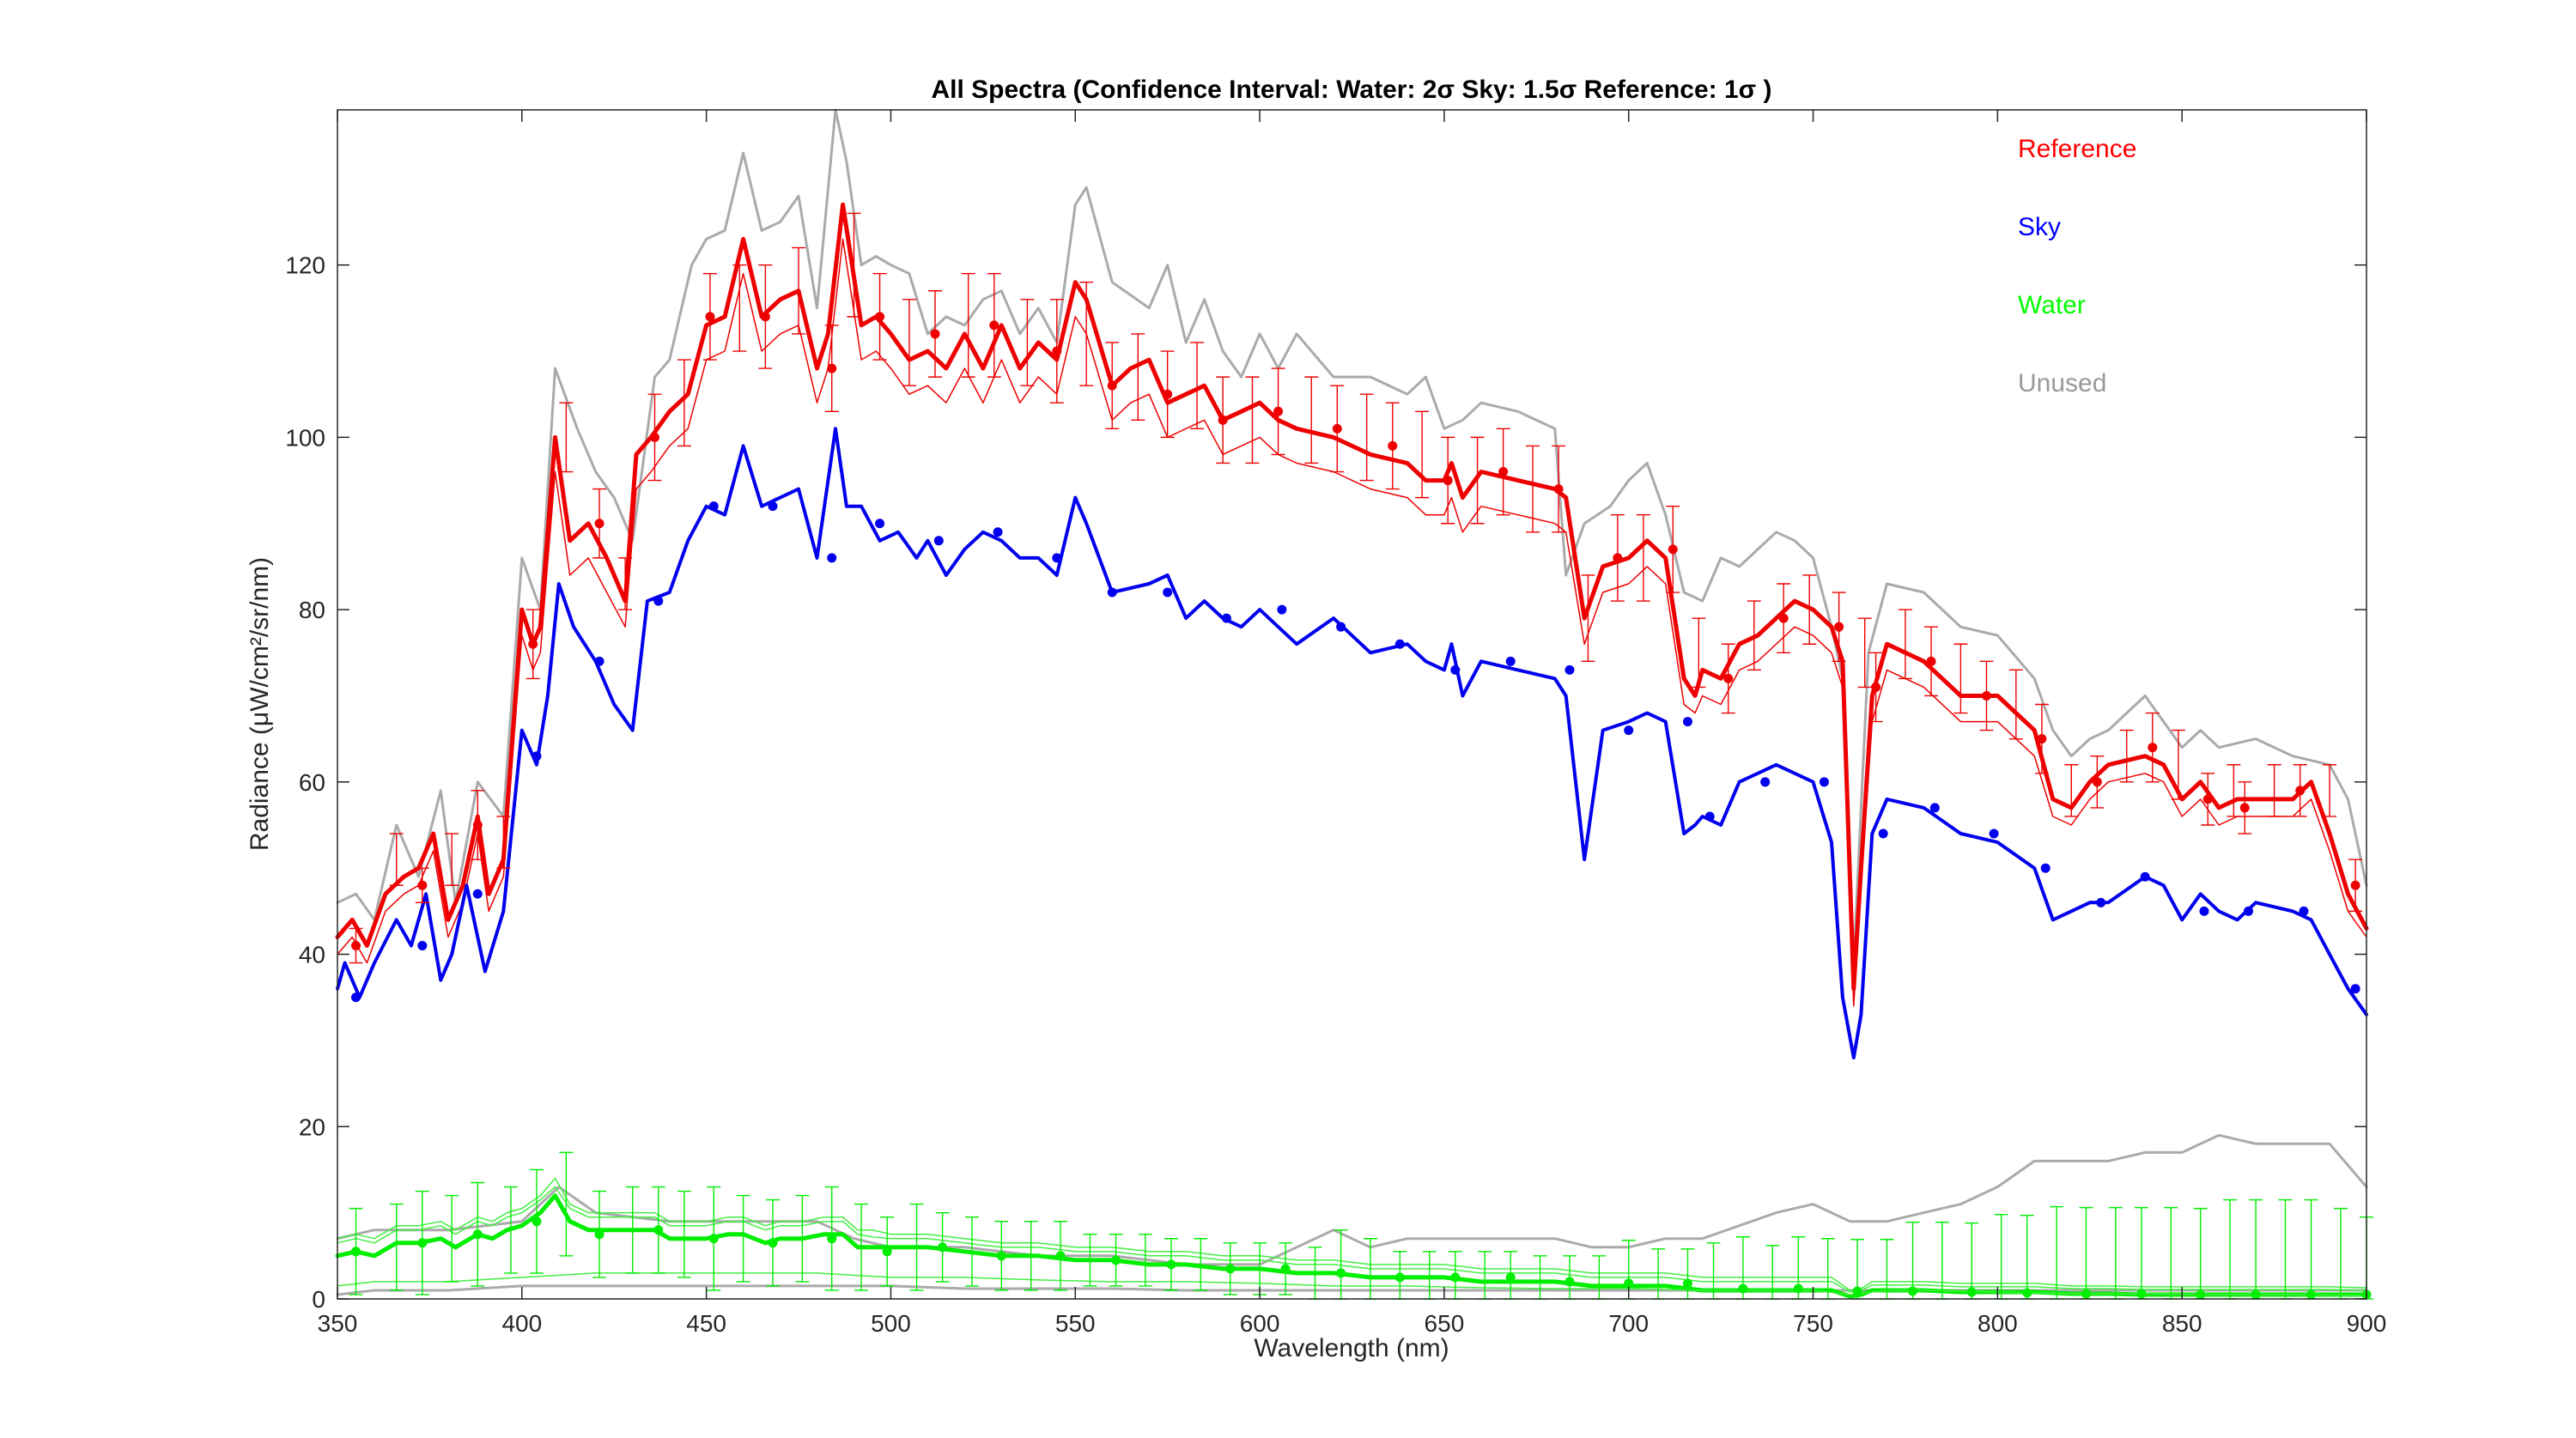  Describe the element at coordinates (1998, 1323) in the screenshot. I see `x-tick-label: 800` at that location.